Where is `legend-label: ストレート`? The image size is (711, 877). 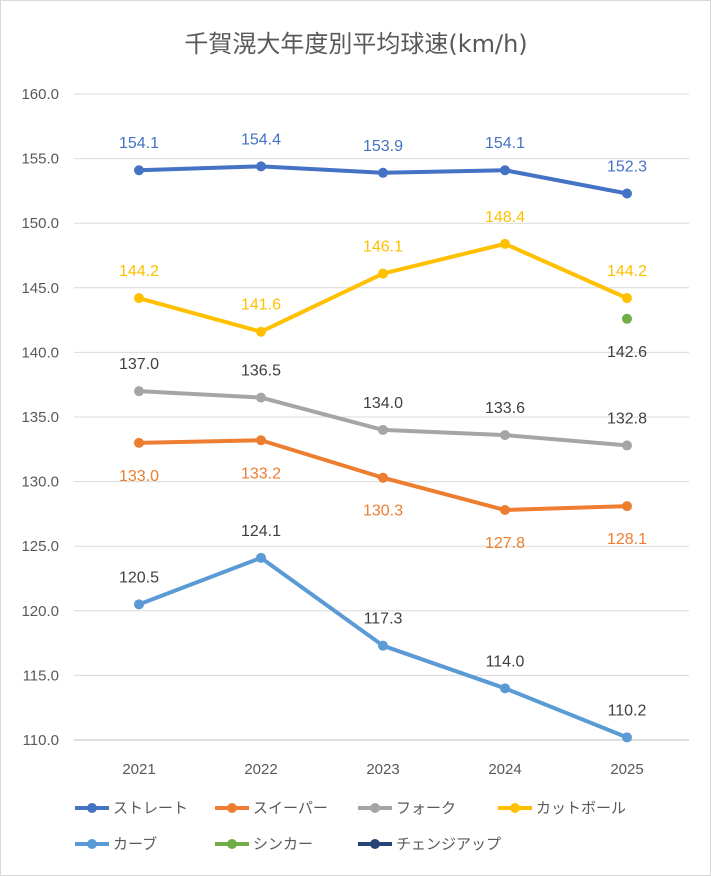 legend-label: ストレート is located at coordinates (150, 808).